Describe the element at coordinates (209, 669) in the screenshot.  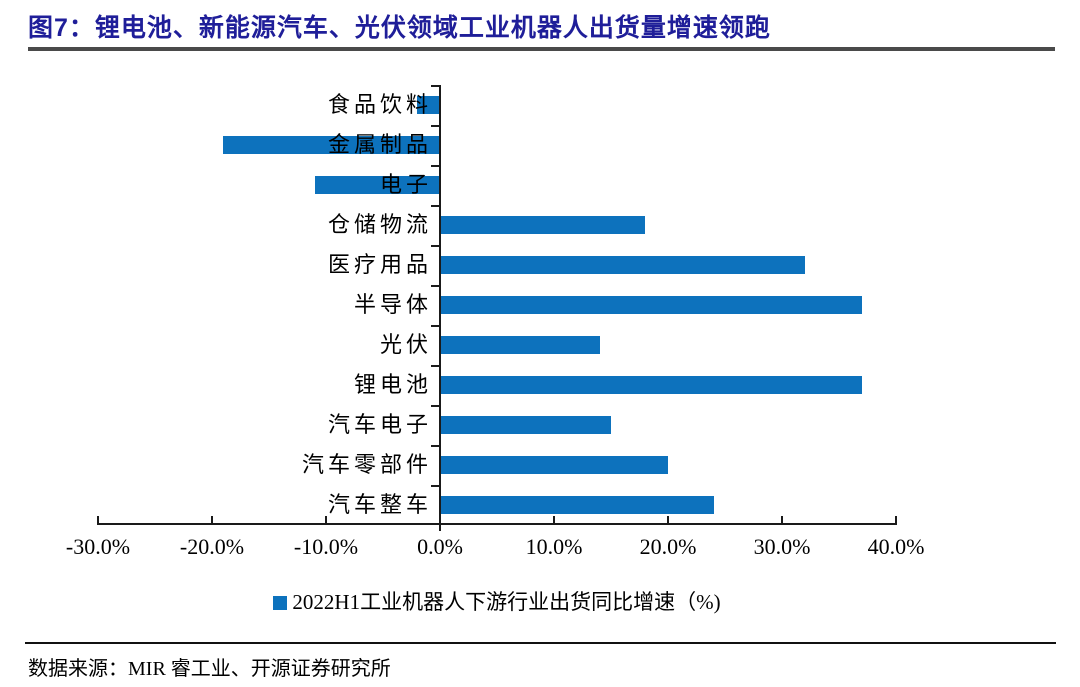
I see `source-note: 数据来源：MIR 睿工业、开源证券研究所` at that location.